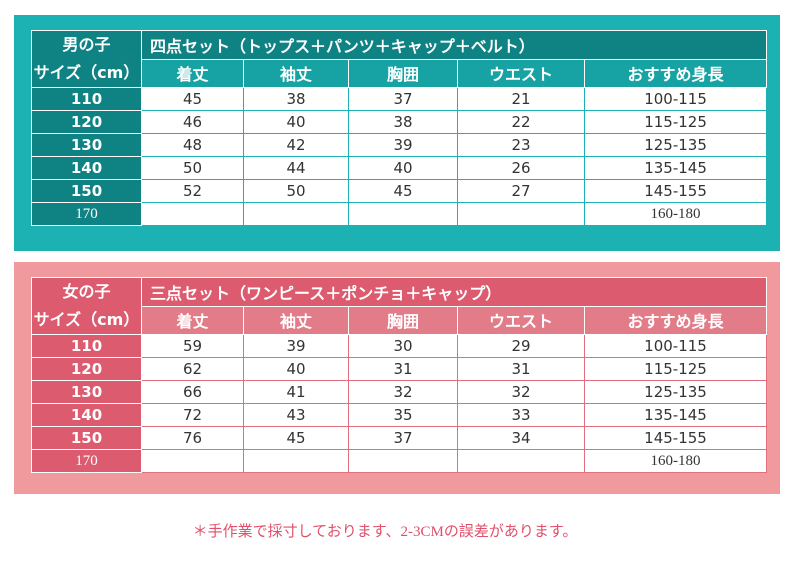  I want to click on table-row: 120 46 40 38 22 115-125, so click(399, 122).